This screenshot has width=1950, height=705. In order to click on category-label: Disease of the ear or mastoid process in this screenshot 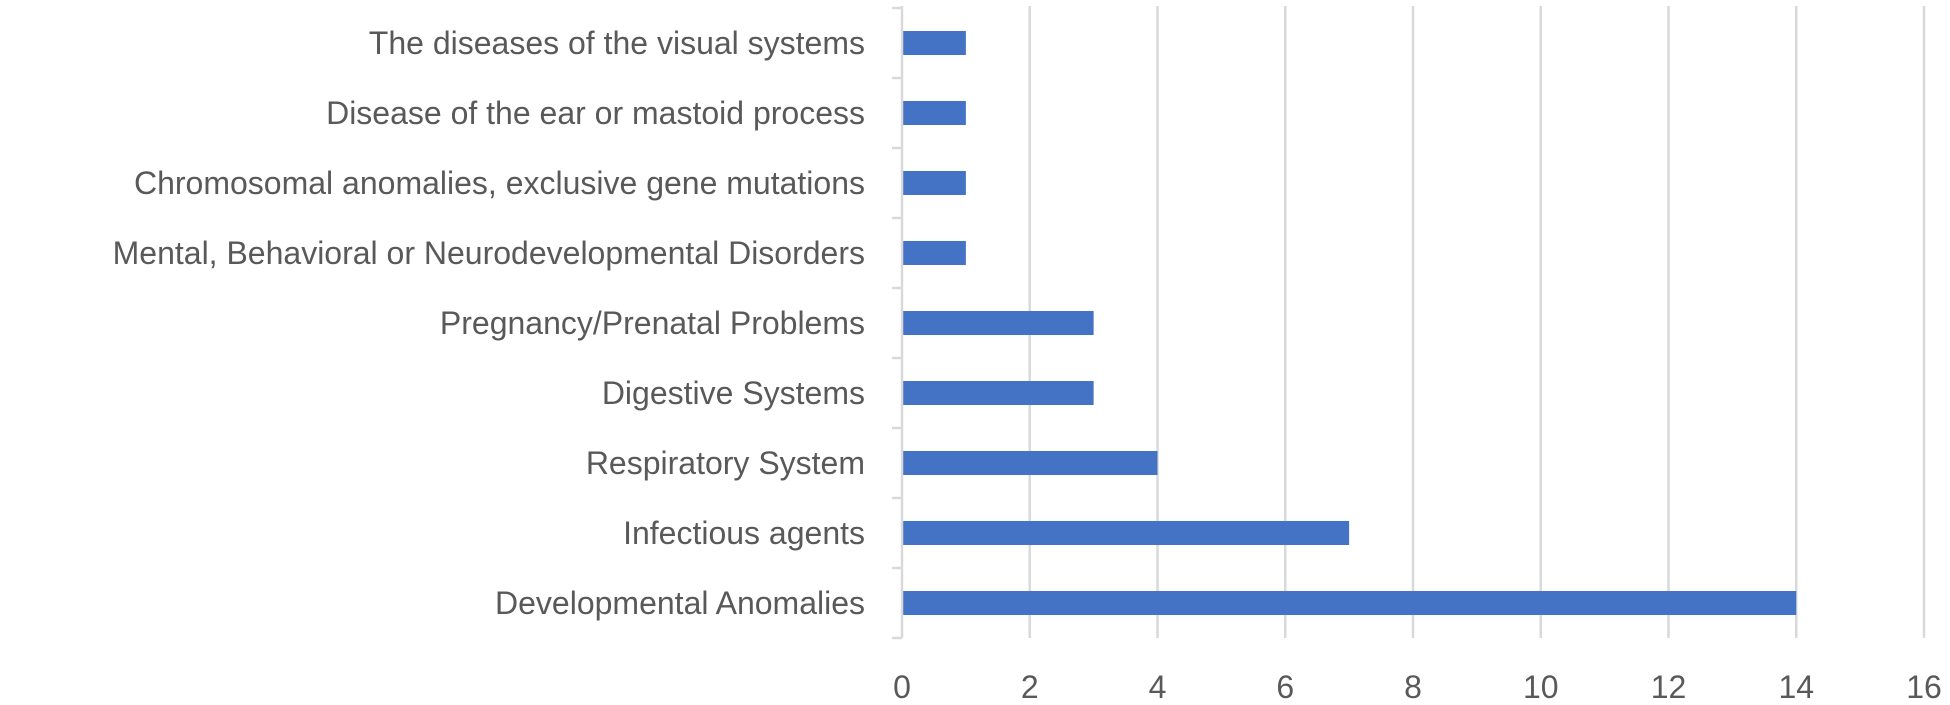, I will do `click(595, 113)`.